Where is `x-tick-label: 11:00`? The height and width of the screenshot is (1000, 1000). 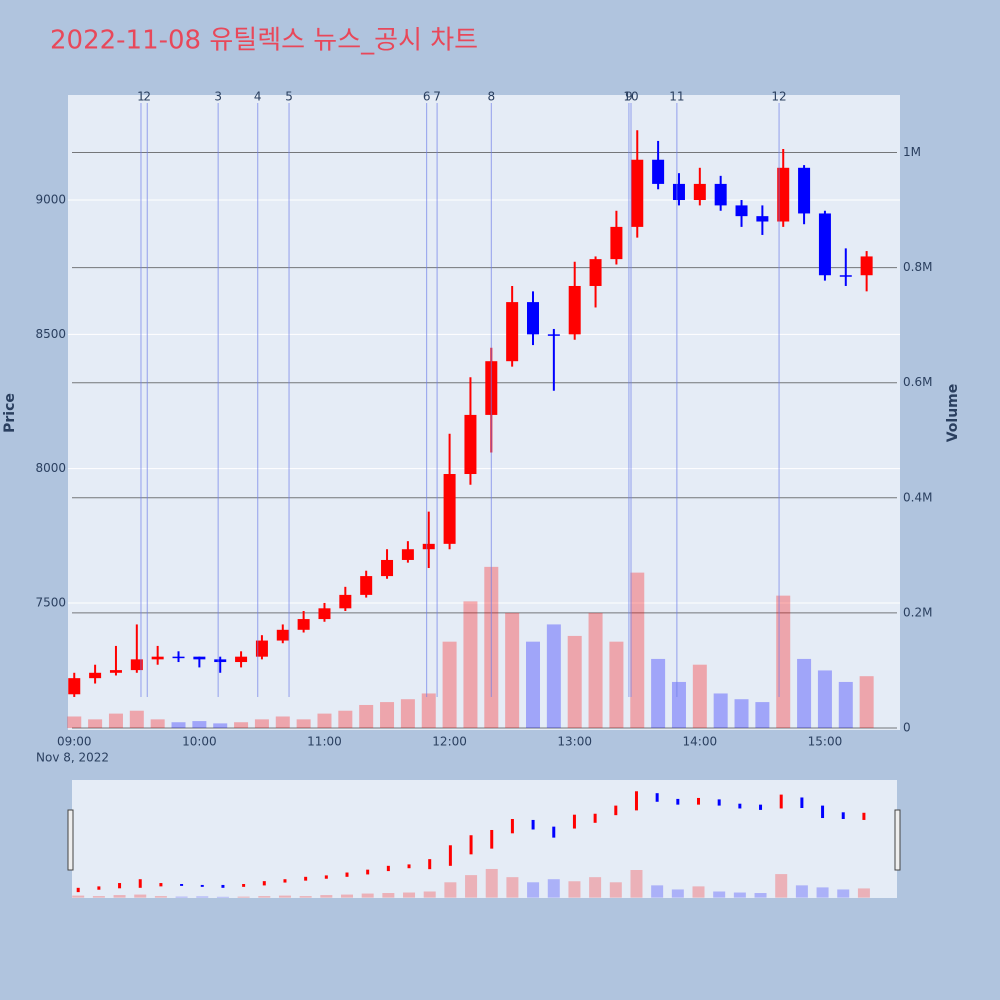
x-tick-label: 11:00 is located at coordinates (324, 742).